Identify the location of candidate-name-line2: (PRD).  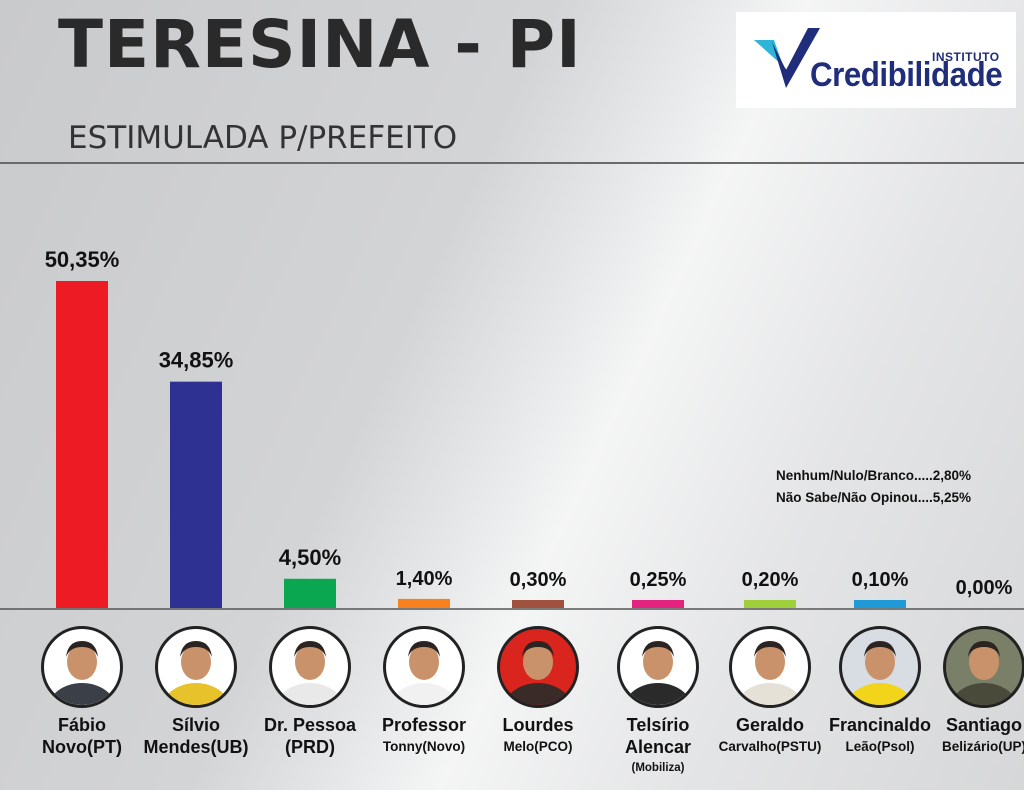
(310, 747).